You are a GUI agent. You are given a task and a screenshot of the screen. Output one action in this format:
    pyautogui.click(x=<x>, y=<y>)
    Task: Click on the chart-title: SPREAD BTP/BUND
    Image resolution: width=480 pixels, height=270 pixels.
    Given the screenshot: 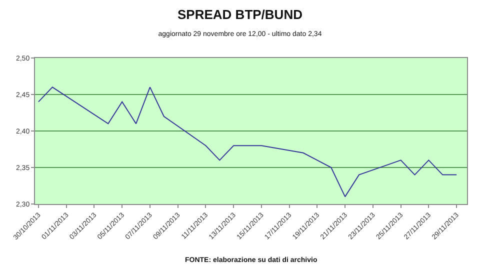 What is the action you would take?
    pyautogui.click(x=240, y=14)
    